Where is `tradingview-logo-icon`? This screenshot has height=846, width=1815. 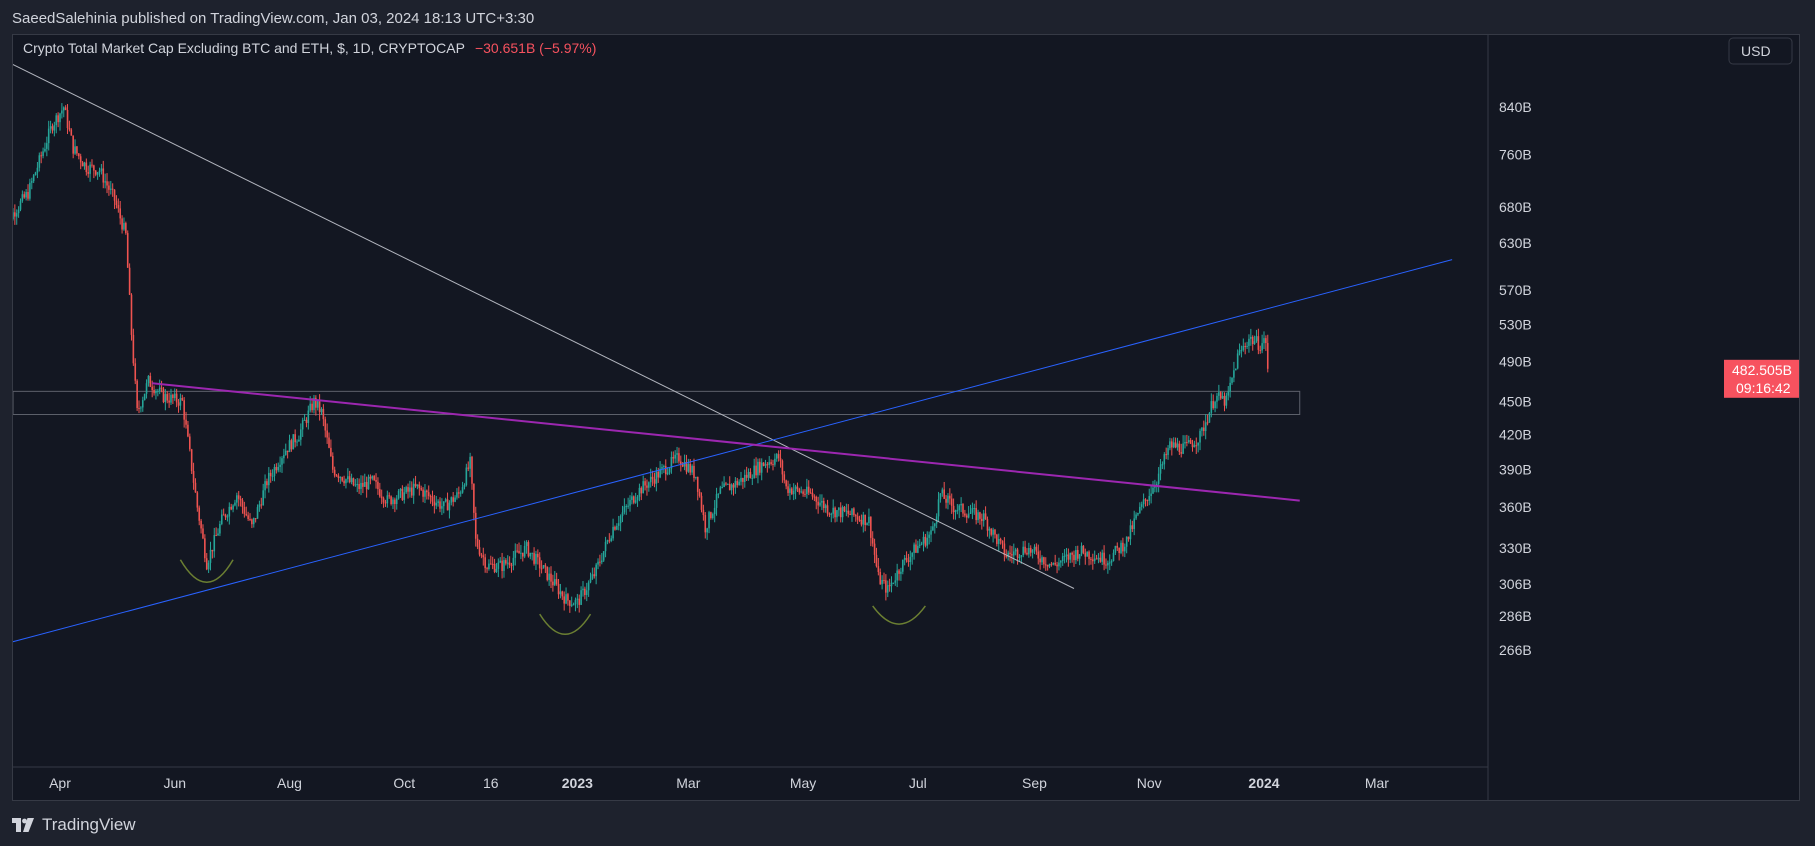
tradingview-logo-icon is located at coordinates (24, 825).